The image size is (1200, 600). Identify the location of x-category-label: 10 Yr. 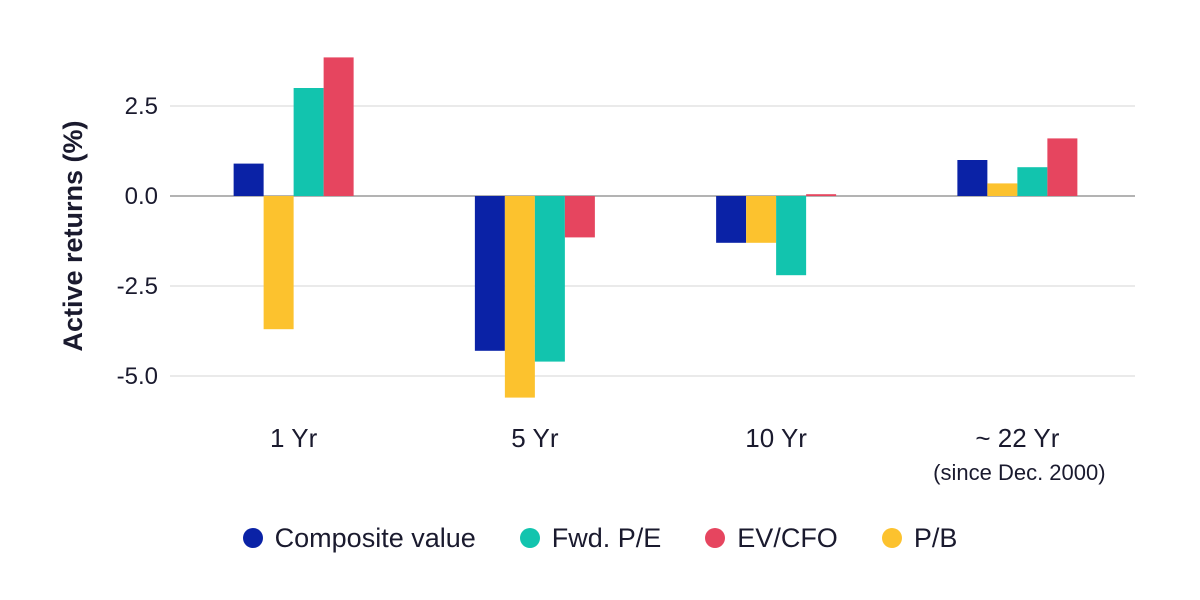
(776, 438).